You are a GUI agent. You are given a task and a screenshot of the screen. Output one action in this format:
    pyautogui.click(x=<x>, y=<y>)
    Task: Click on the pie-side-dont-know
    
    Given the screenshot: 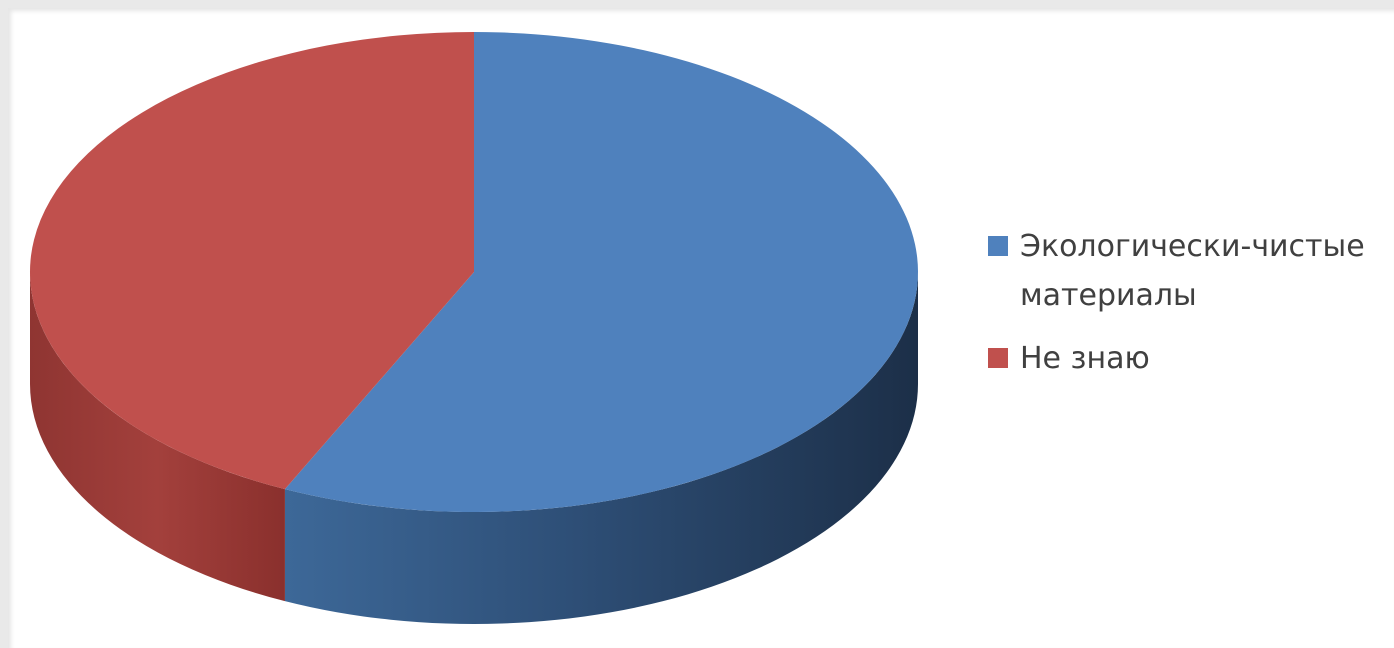 What is the action you would take?
    pyautogui.click(x=157, y=437)
    